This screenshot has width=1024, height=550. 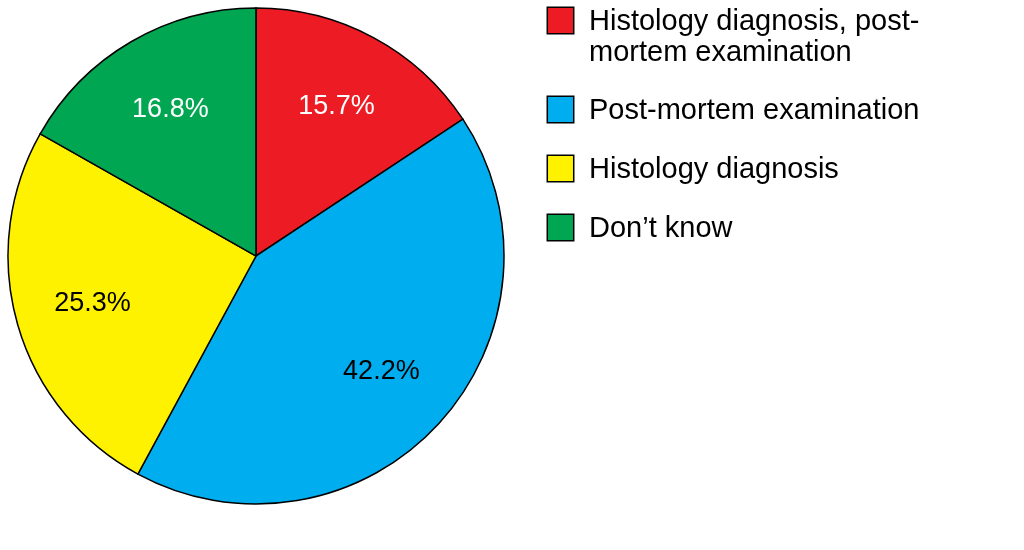 I want to click on legend-label: Don’t know, so click(x=661, y=226).